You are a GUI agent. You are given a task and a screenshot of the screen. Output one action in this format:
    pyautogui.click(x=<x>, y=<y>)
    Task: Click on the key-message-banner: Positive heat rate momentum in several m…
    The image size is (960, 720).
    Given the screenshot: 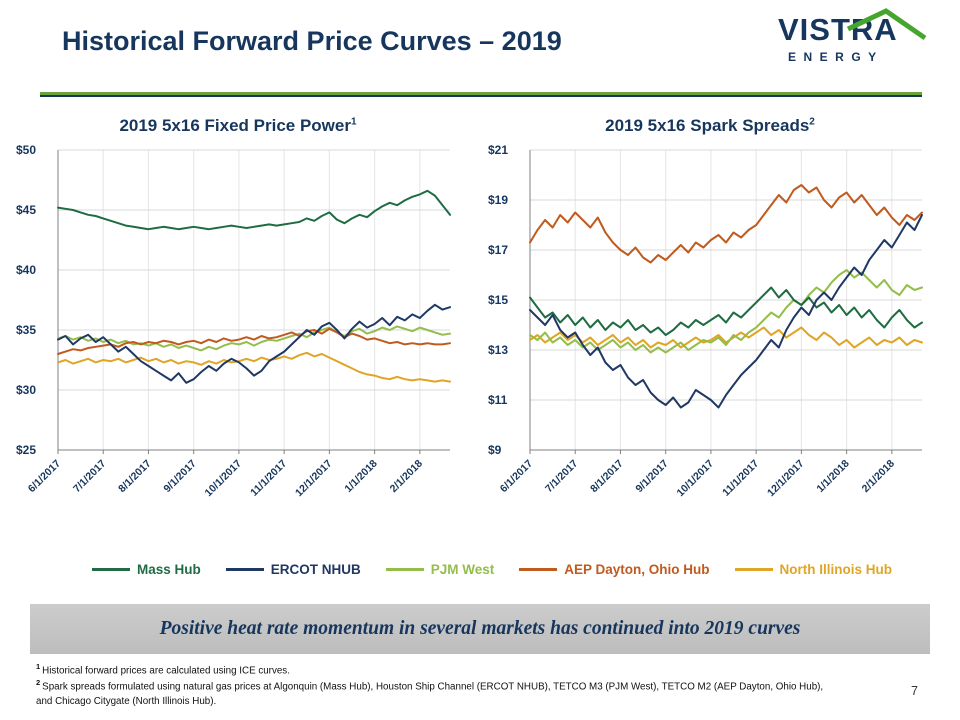 What is the action you would take?
    pyautogui.click(x=480, y=629)
    